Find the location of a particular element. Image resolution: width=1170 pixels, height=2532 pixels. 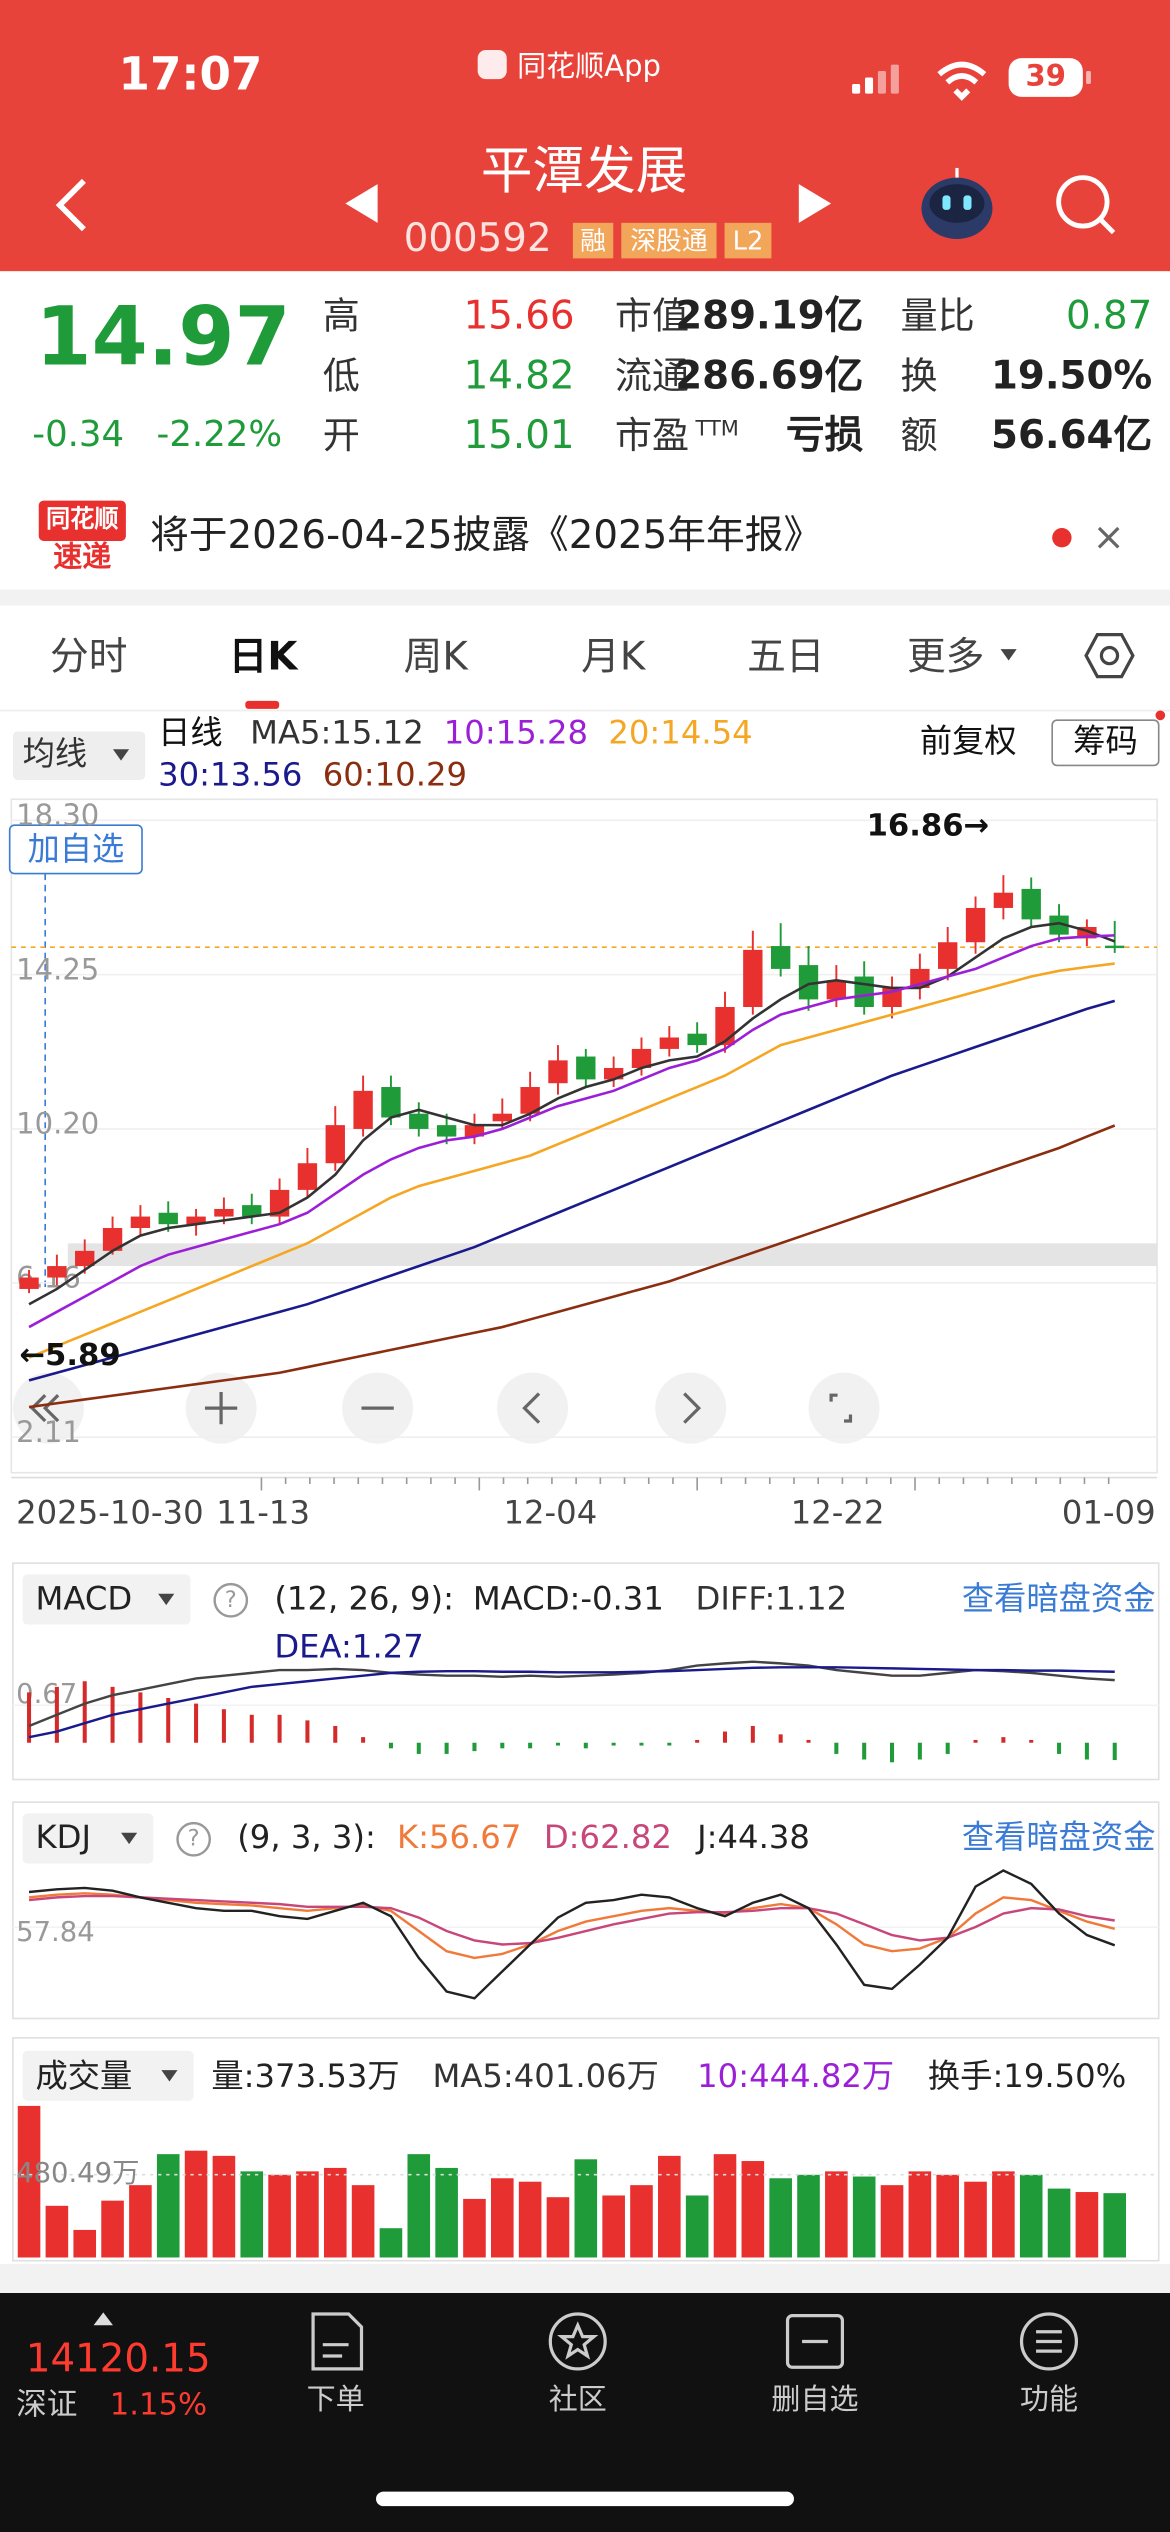

stock-name: 平潭发展 is located at coordinates (584, 171).